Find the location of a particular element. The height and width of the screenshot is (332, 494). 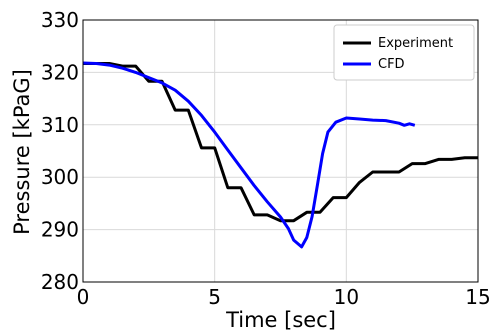

y-tick-label: 300 is located at coordinates (60, 177).